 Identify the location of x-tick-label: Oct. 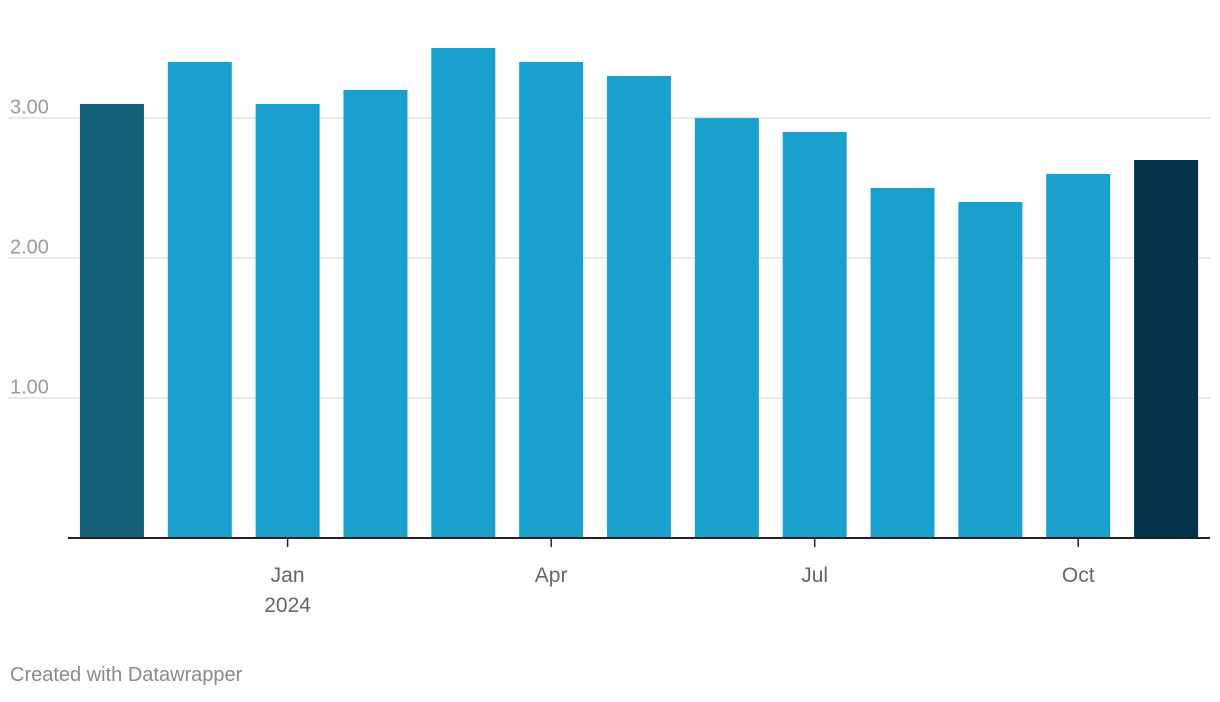
(1078, 575).